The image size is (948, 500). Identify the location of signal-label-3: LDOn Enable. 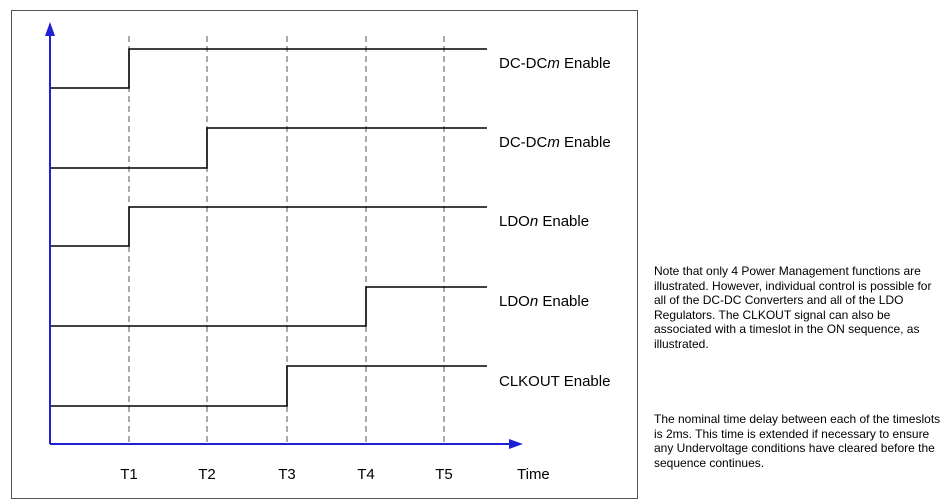
(544, 221).